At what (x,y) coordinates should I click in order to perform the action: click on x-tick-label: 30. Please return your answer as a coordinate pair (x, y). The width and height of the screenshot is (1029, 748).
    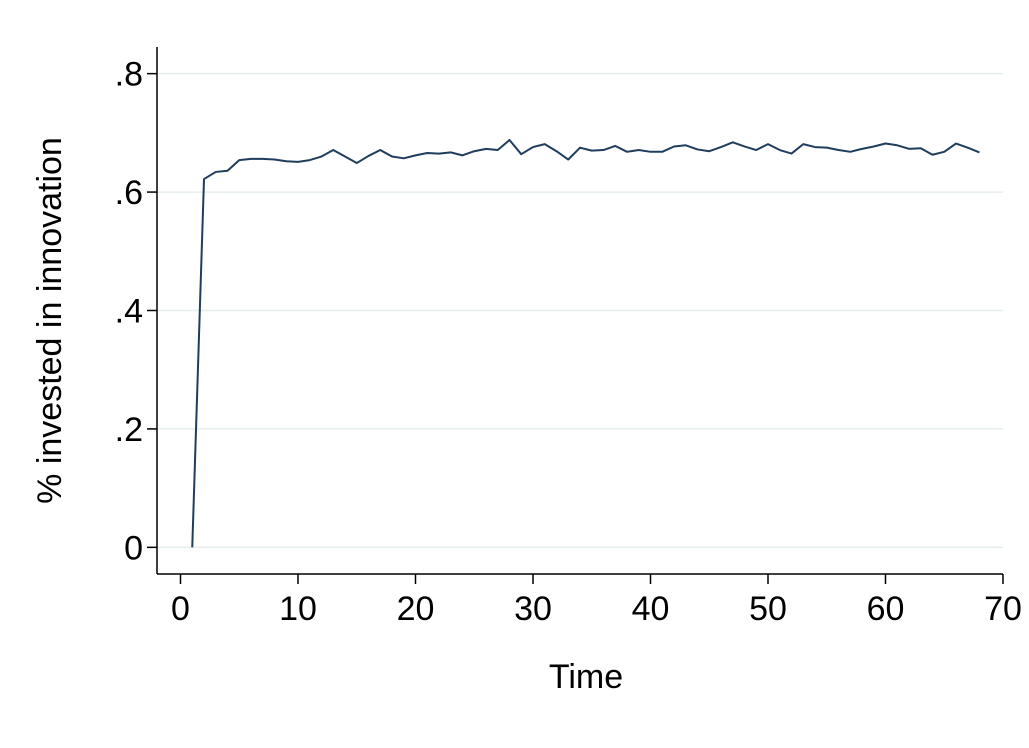
    Looking at the image, I should click on (533, 609).